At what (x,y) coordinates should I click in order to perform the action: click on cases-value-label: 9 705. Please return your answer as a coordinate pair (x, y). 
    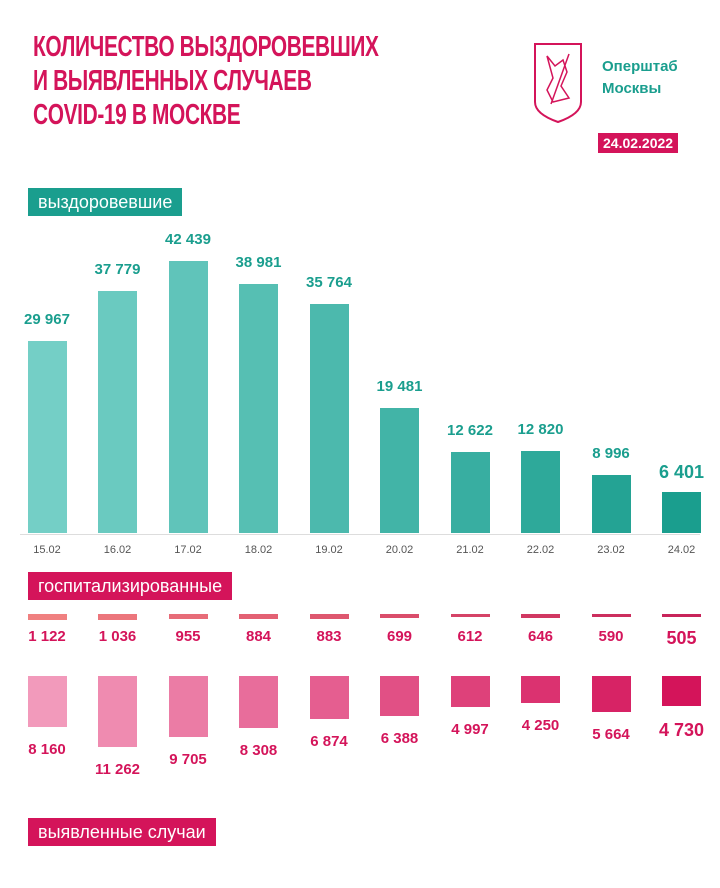
    Looking at the image, I should click on (188, 760).